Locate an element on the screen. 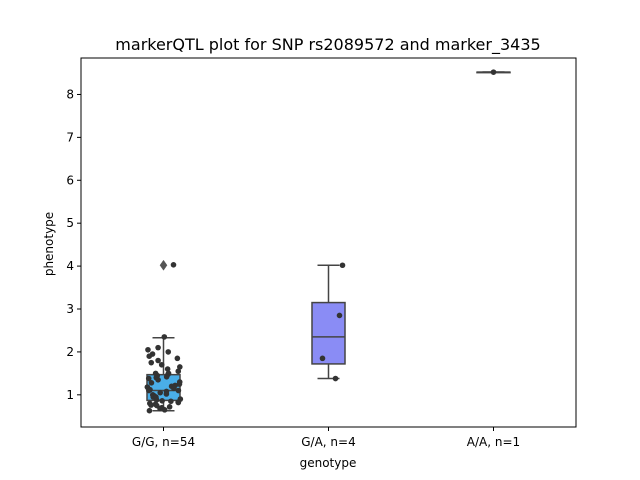 This screenshot has height=480, width=640. y-tick-label: 4 is located at coordinates (70, 266).